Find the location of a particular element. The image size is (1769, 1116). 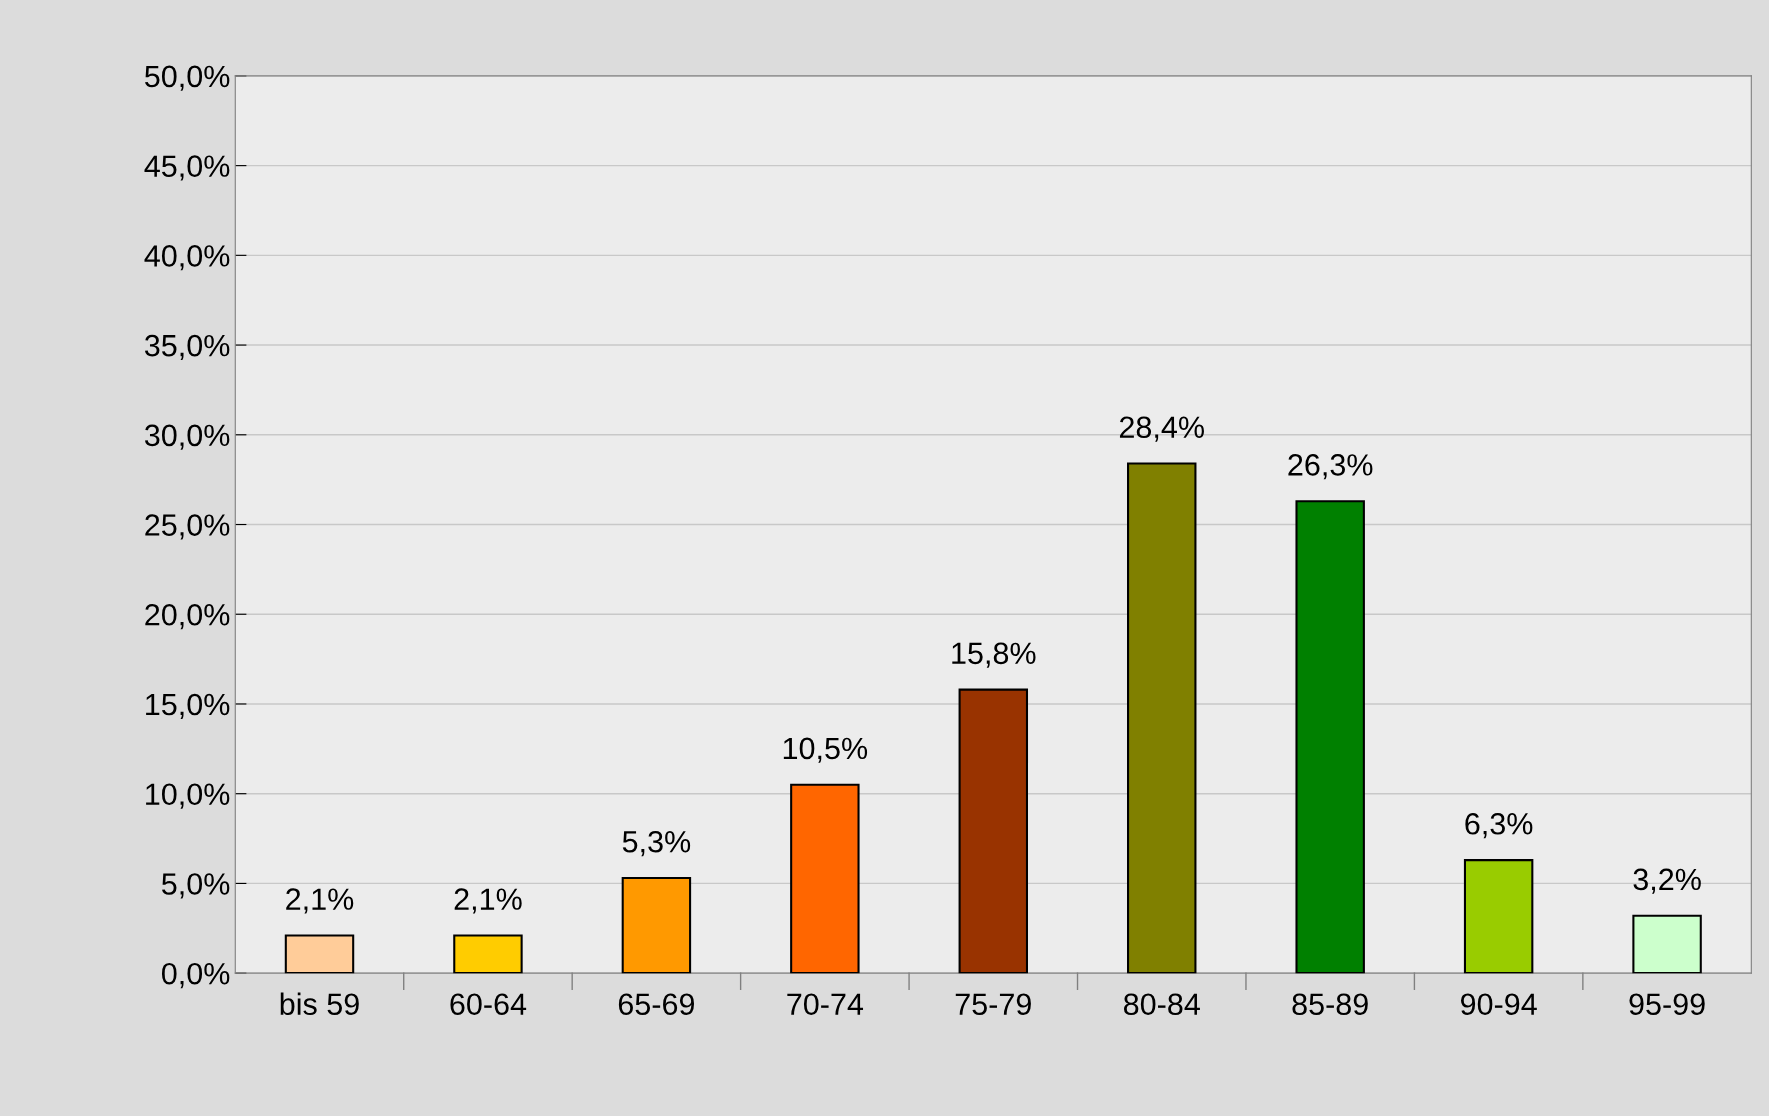

x-tick-label: 80-84 is located at coordinates (1162, 1004).